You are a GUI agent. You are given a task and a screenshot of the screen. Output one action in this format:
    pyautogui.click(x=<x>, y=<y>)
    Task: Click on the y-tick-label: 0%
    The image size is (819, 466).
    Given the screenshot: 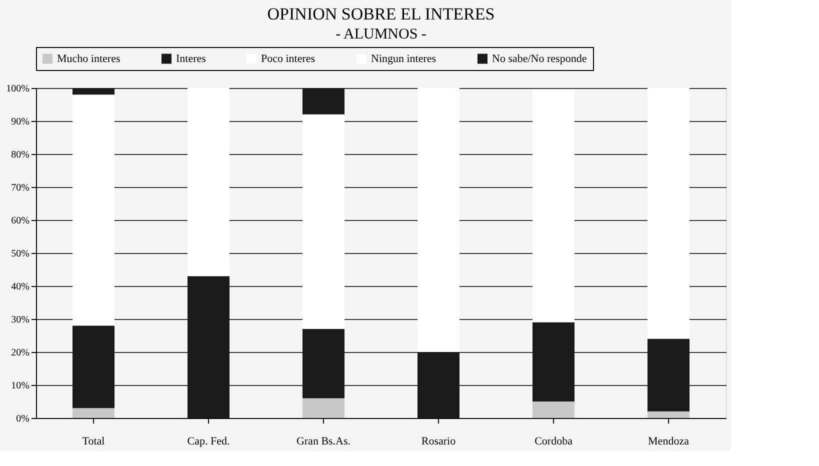 What is the action you would take?
    pyautogui.click(x=23, y=419)
    